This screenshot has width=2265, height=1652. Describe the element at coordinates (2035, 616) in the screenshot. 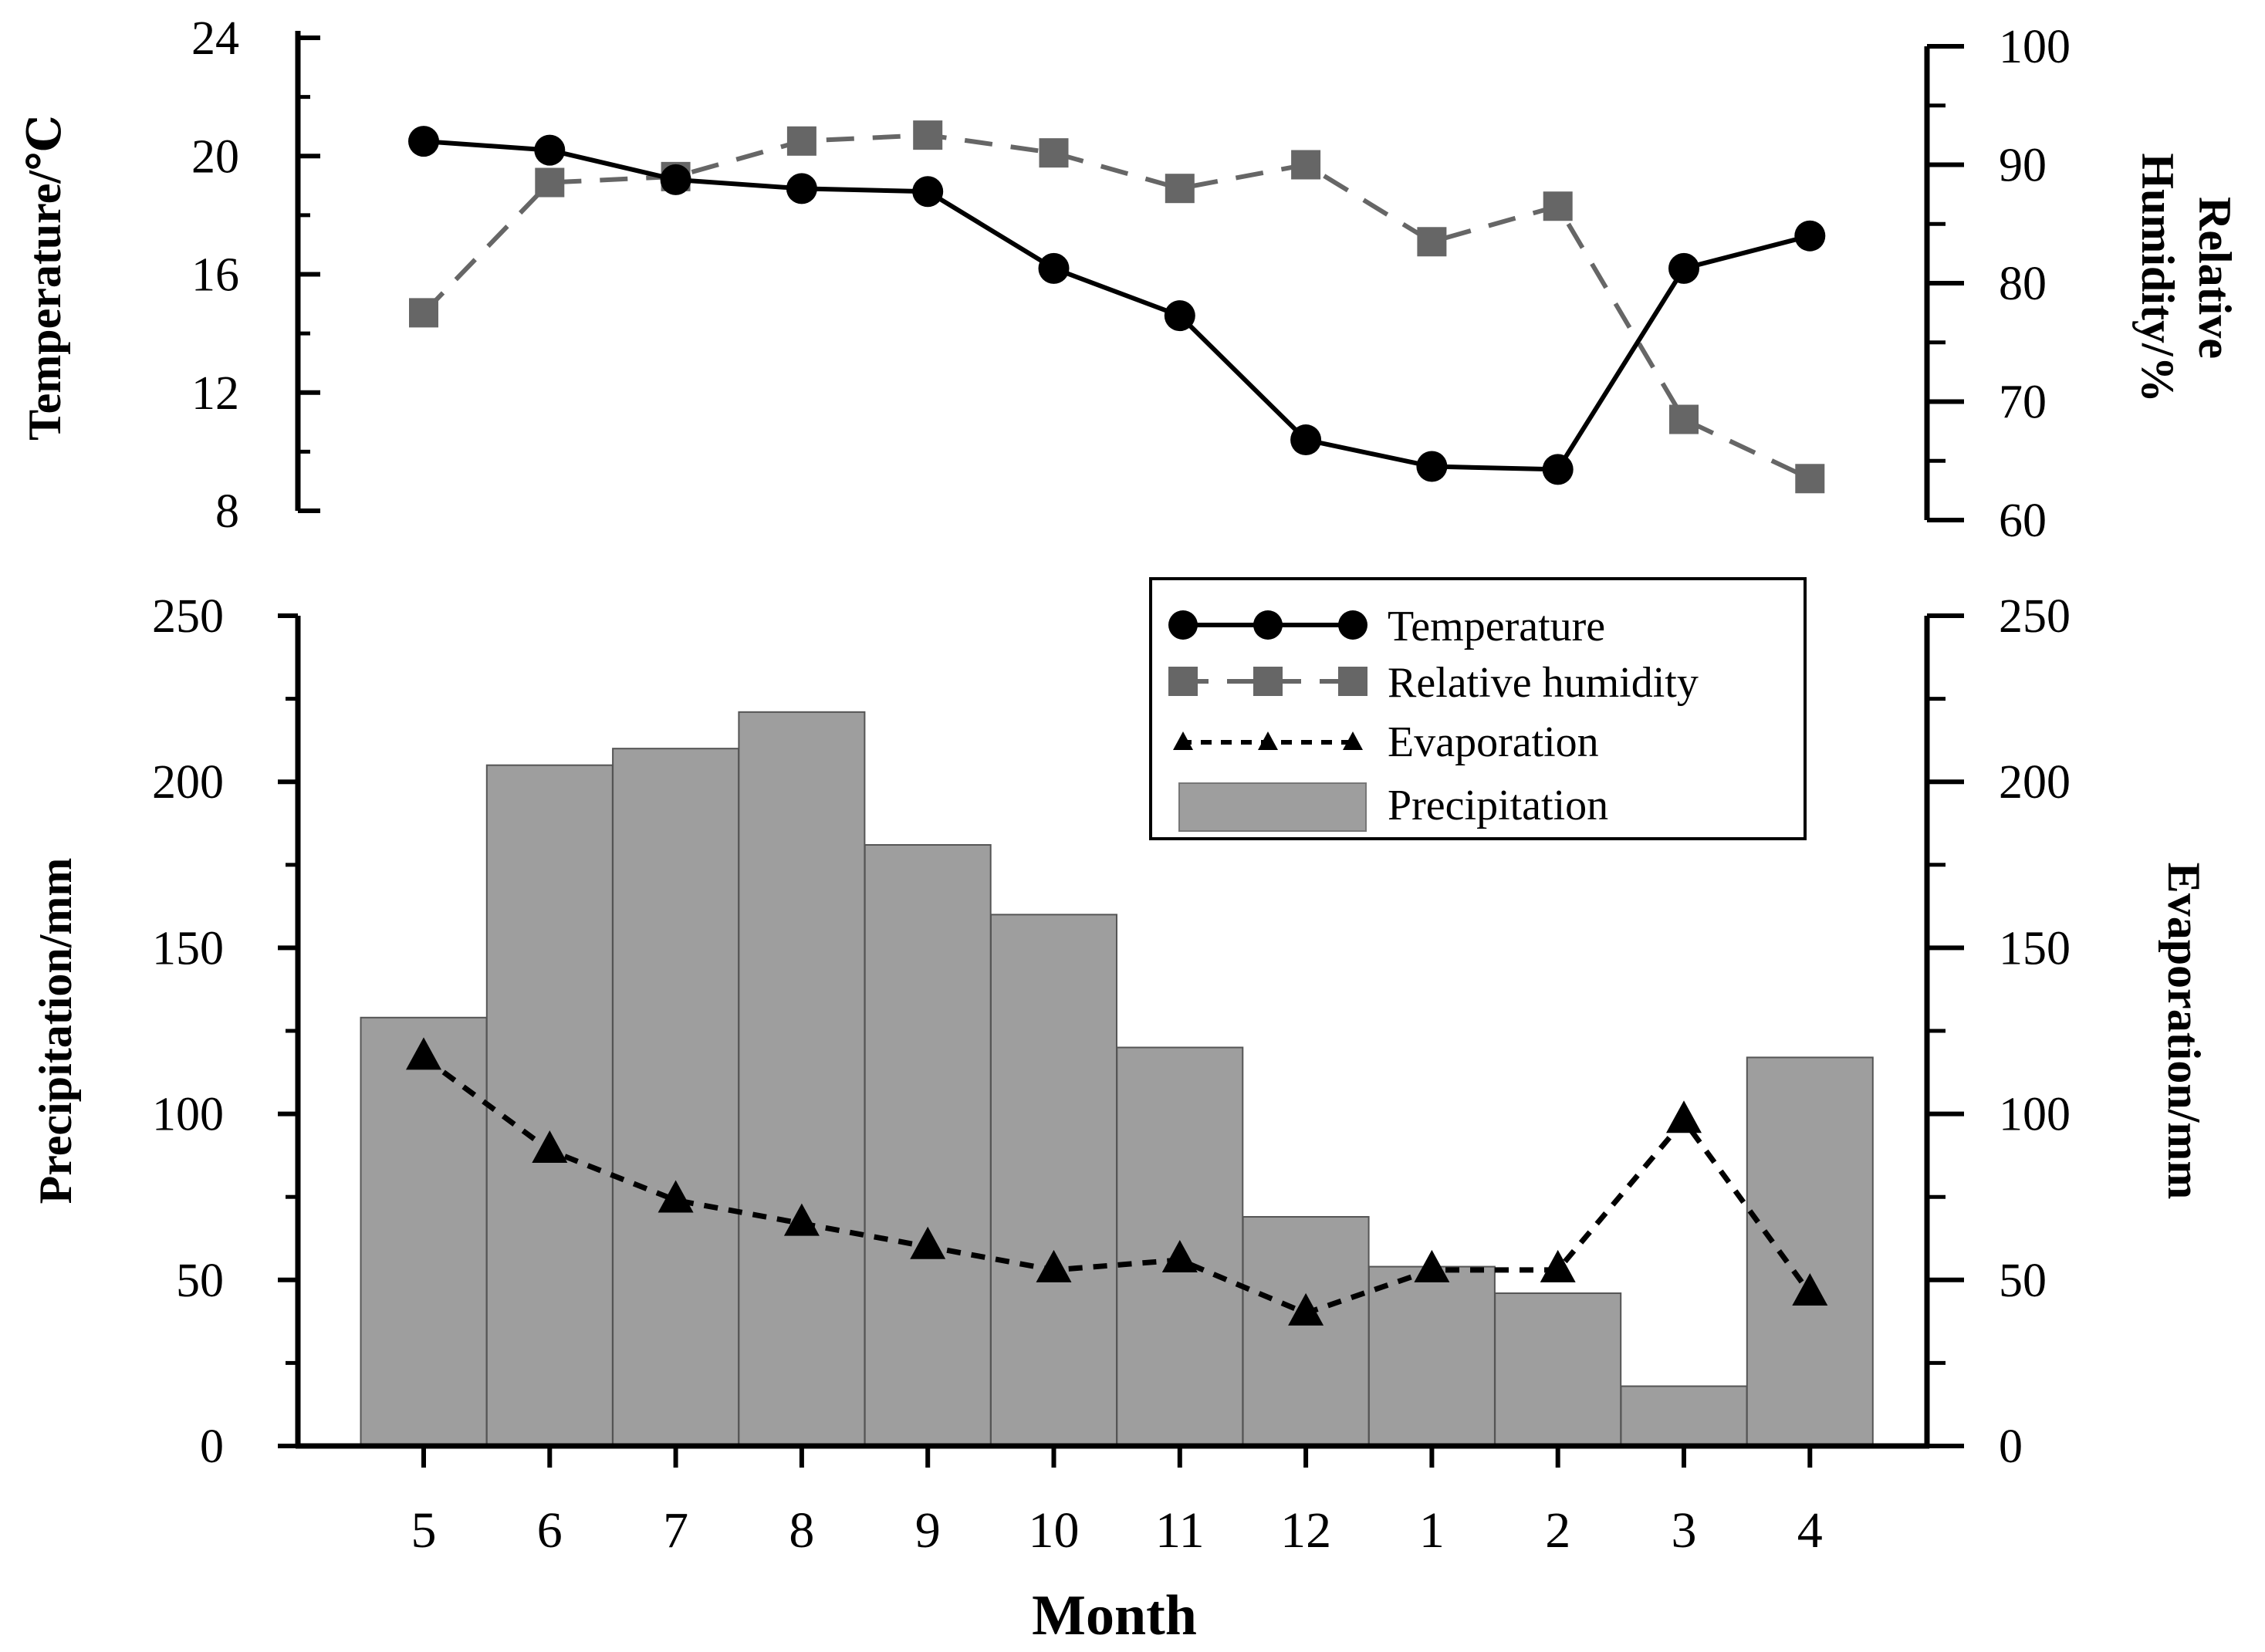

I see `bottom-right-tick-label: 250` at that location.